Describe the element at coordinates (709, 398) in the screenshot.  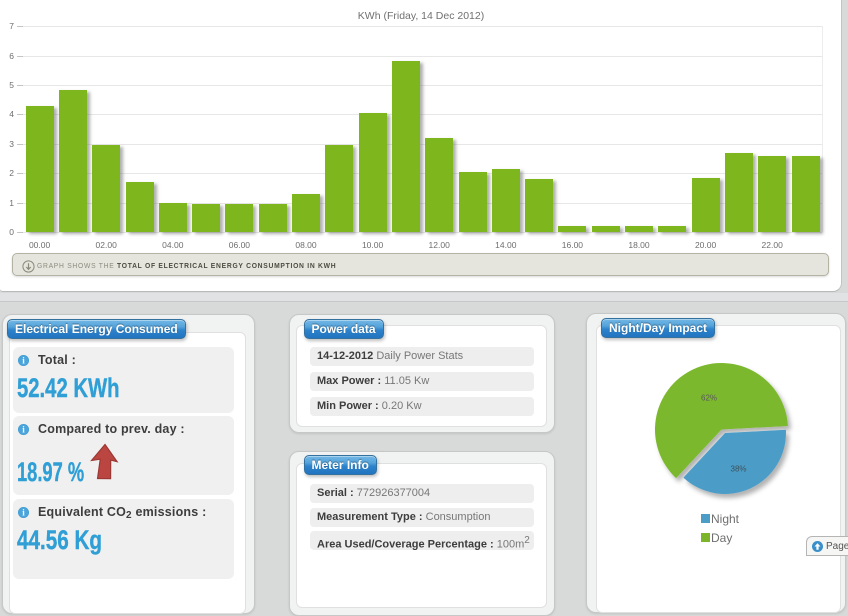
I see `svg-text: 62%` at that location.